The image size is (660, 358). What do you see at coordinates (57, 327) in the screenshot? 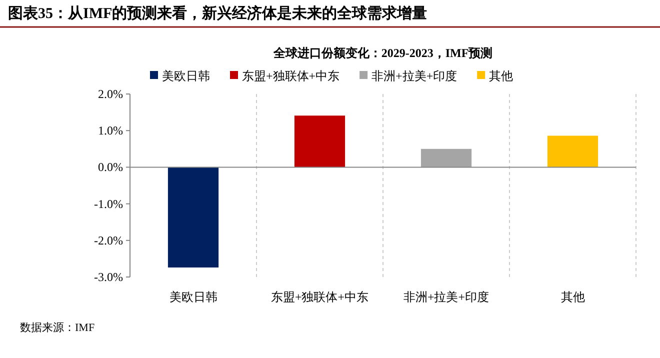
I see `source-note: 数据来源：IMF` at bounding box center [57, 327].